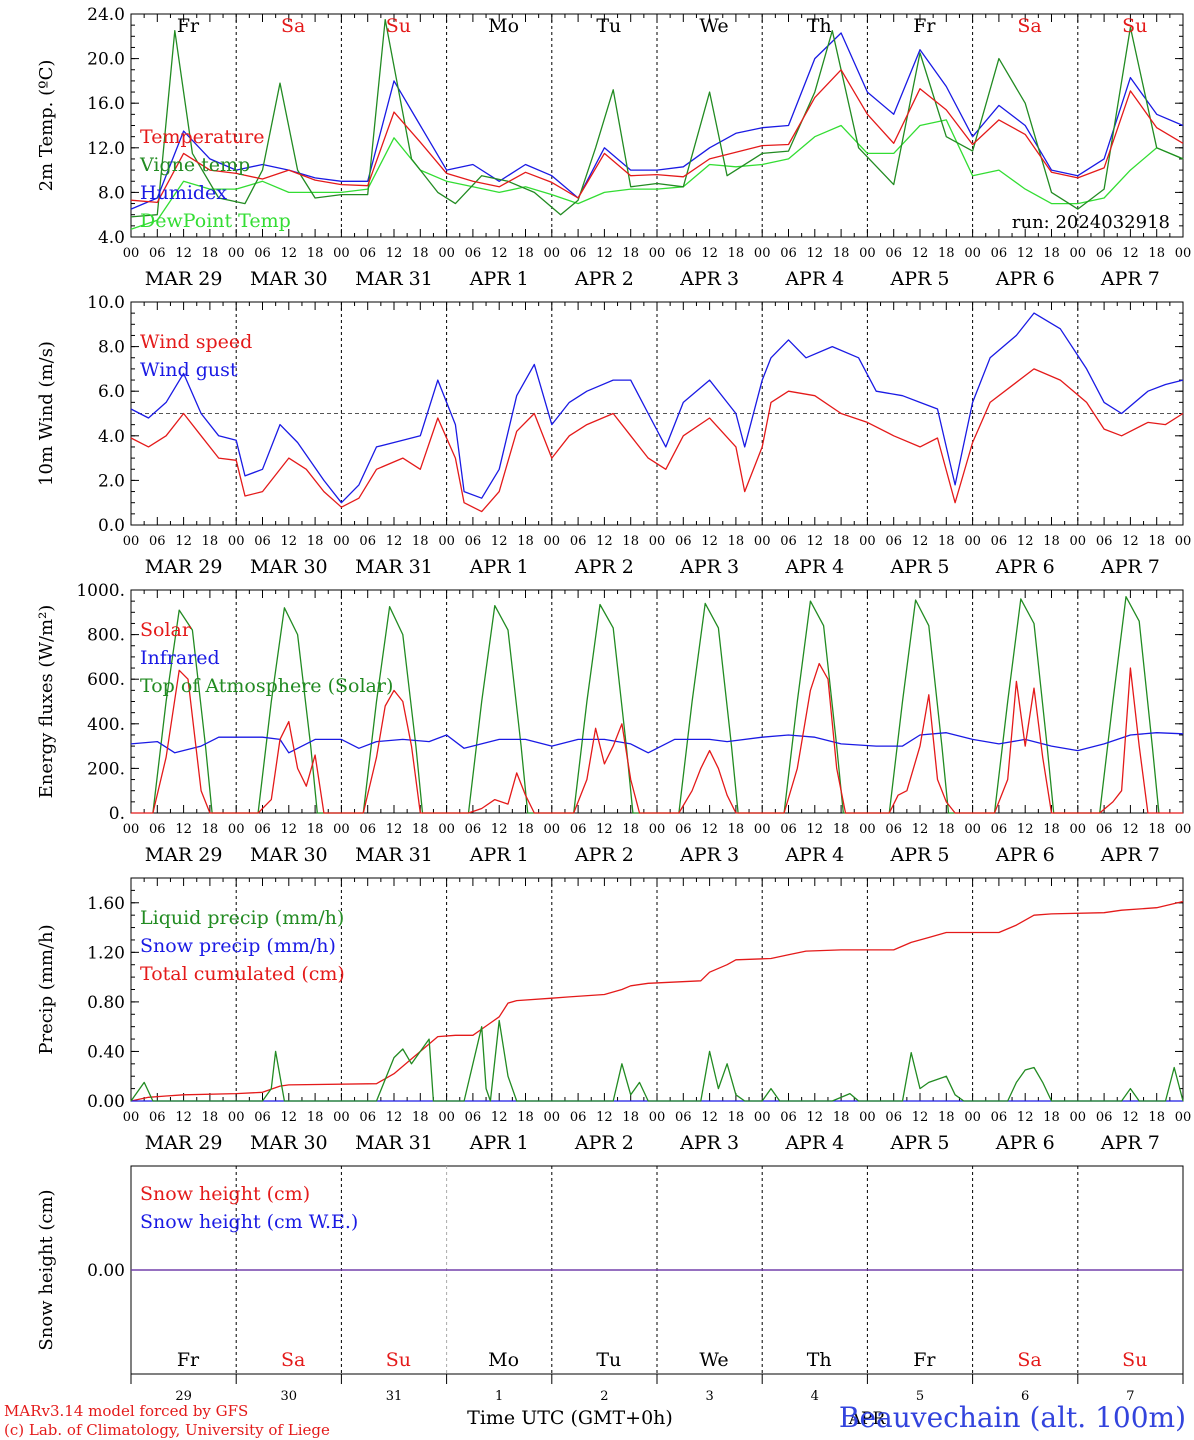 This screenshot has width=1194, height=1440. Describe the element at coordinates (657, 440) in the screenshot. I see `series-line-wind-speed` at that location.